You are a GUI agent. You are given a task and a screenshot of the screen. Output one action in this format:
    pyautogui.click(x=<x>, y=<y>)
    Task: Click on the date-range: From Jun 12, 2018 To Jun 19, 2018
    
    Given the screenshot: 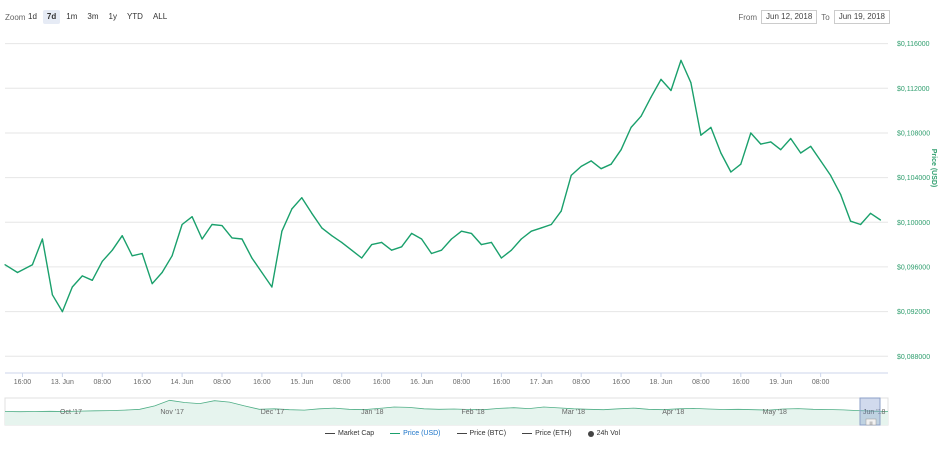 What is the action you would take?
    pyautogui.click(x=814, y=17)
    